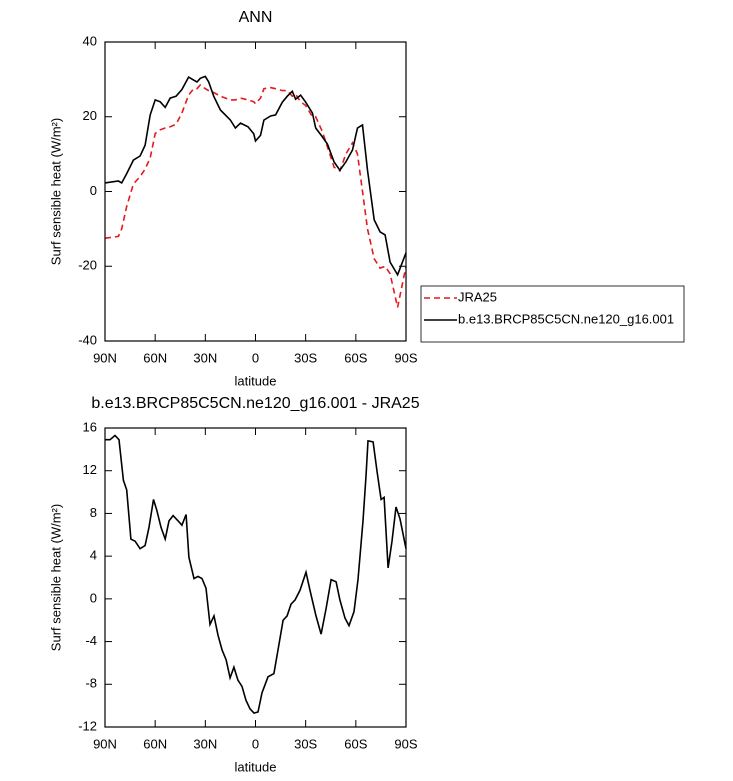  I want to click on y-tick-label: -8, so click(91, 683).